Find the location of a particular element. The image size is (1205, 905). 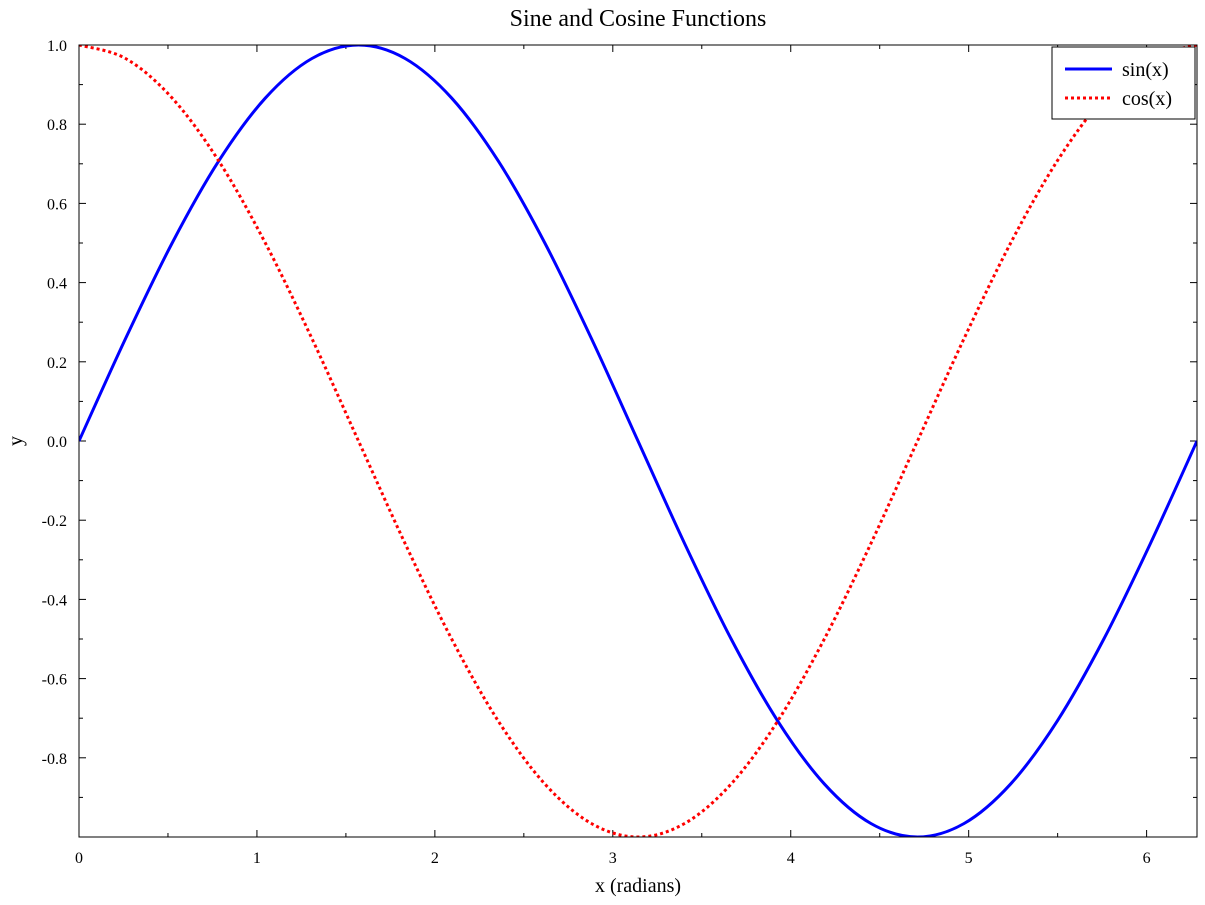

legend: sin(x) cos(x) is located at coordinates (1123, 83).